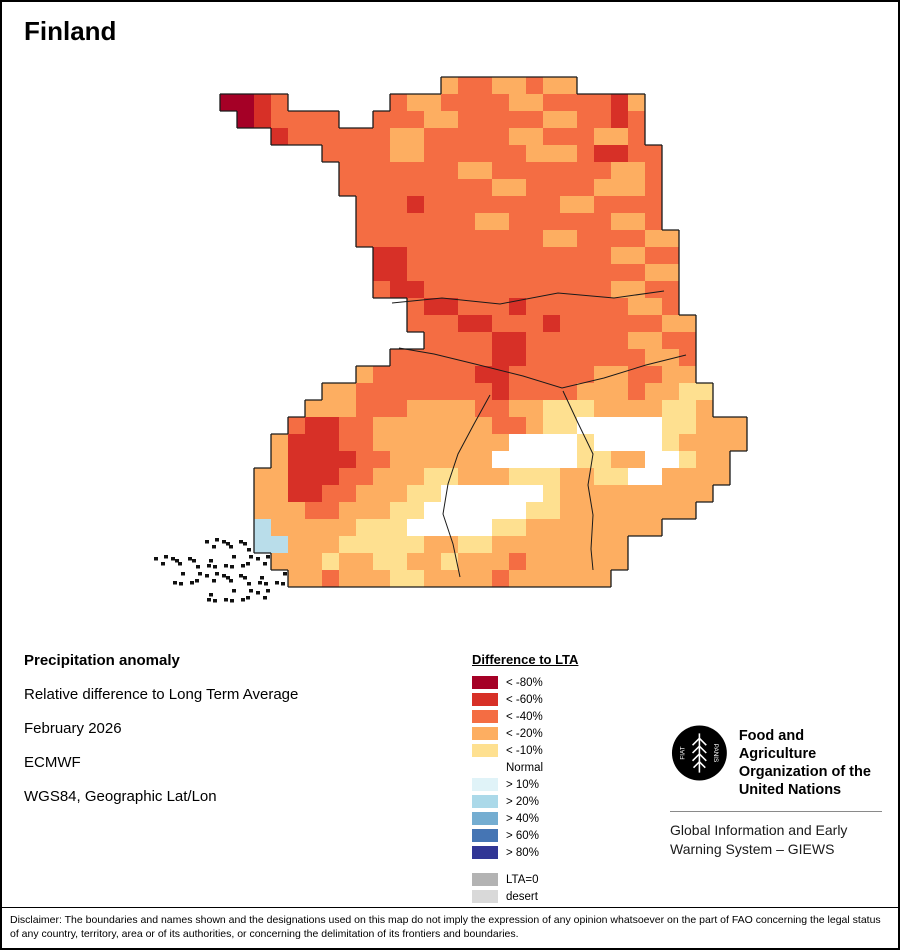 This screenshot has width=900, height=950. What do you see at coordinates (102, 660) in the screenshot?
I see `info-heading: Precipitation anomaly` at bounding box center [102, 660].